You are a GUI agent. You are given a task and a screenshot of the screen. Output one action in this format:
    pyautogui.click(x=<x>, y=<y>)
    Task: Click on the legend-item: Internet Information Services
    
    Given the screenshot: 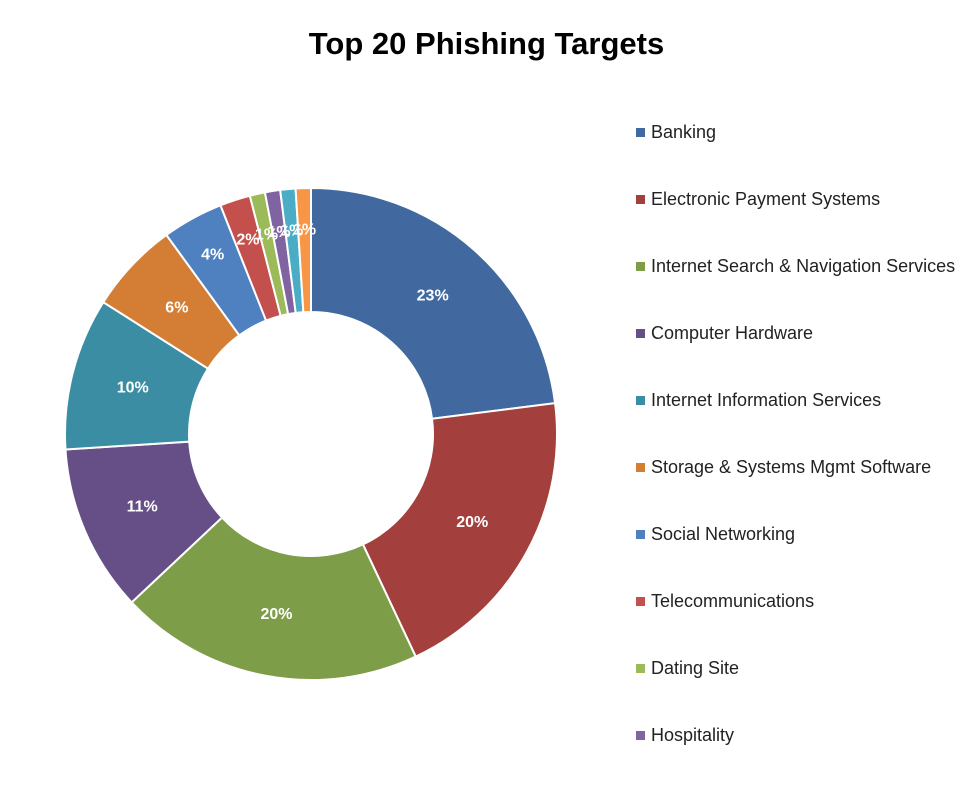 What is the action you would take?
    pyautogui.click(x=801, y=421)
    